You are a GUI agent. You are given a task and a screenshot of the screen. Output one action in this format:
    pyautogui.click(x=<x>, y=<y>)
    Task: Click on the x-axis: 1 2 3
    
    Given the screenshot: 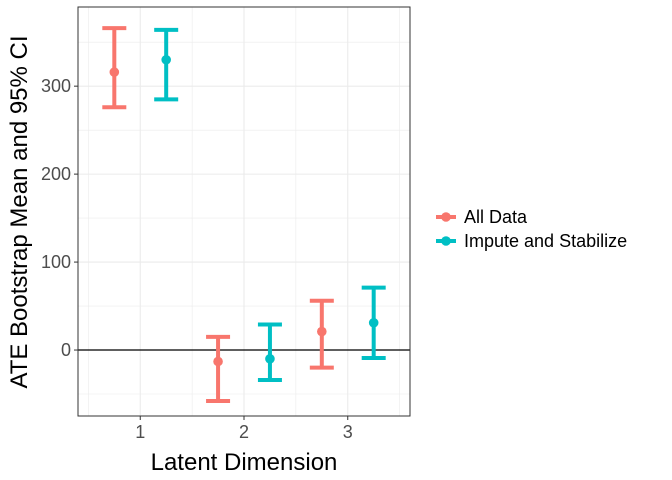 What is the action you would take?
    pyautogui.click(x=244, y=429)
    